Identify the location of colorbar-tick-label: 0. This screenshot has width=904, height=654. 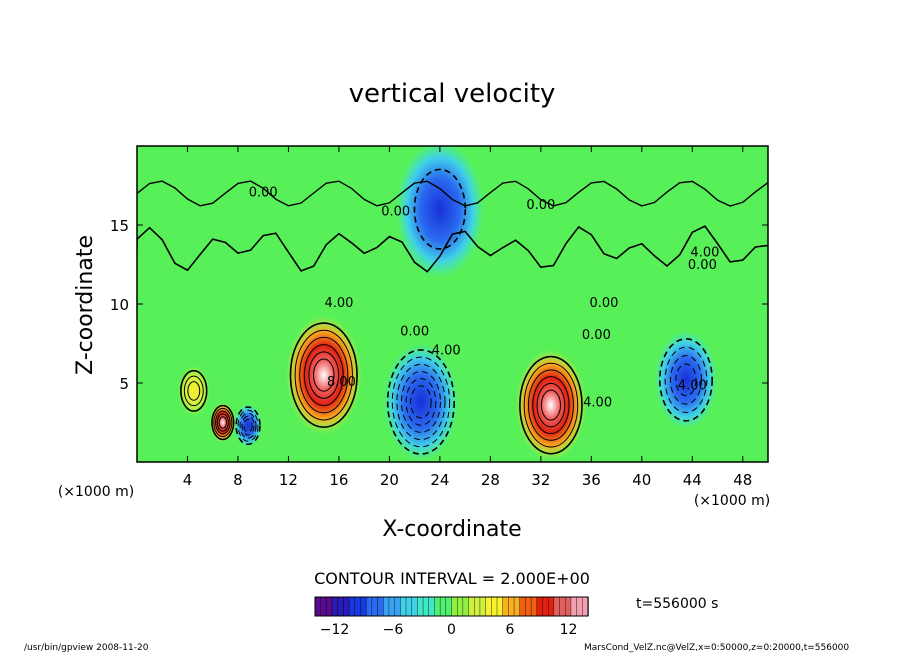
(451, 630).